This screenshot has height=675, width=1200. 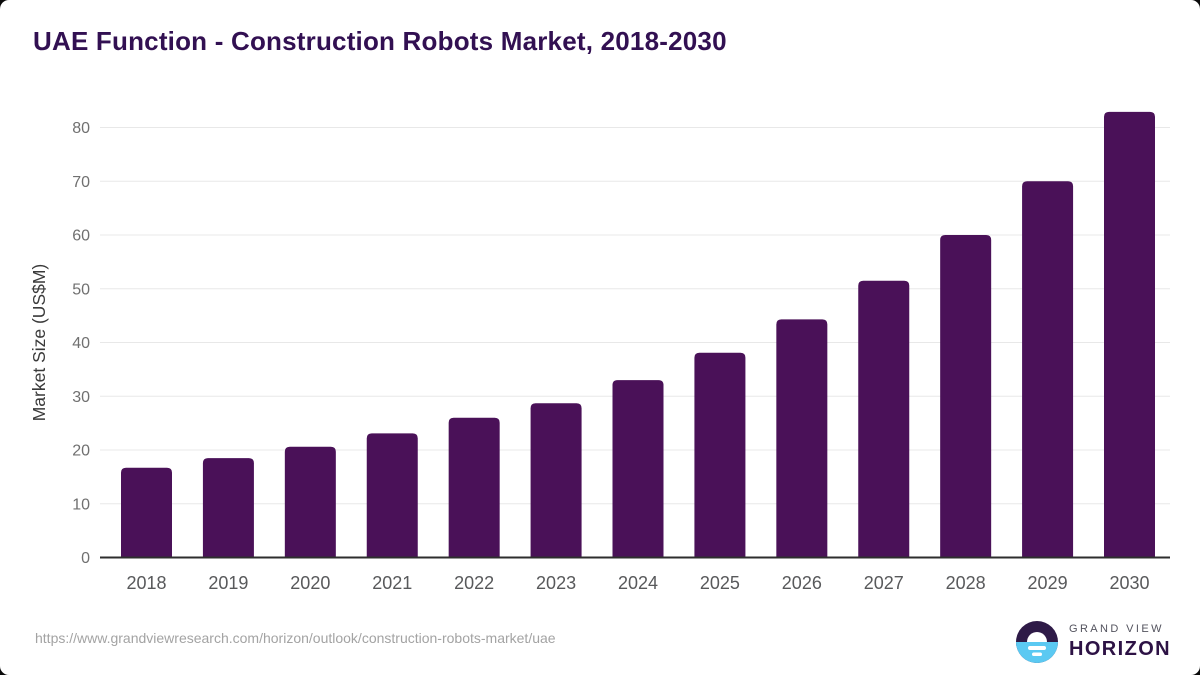 What do you see at coordinates (1048, 583) in the screenshot?
I see `x-tick-label: 2029` at bounding box center [1048, 583].